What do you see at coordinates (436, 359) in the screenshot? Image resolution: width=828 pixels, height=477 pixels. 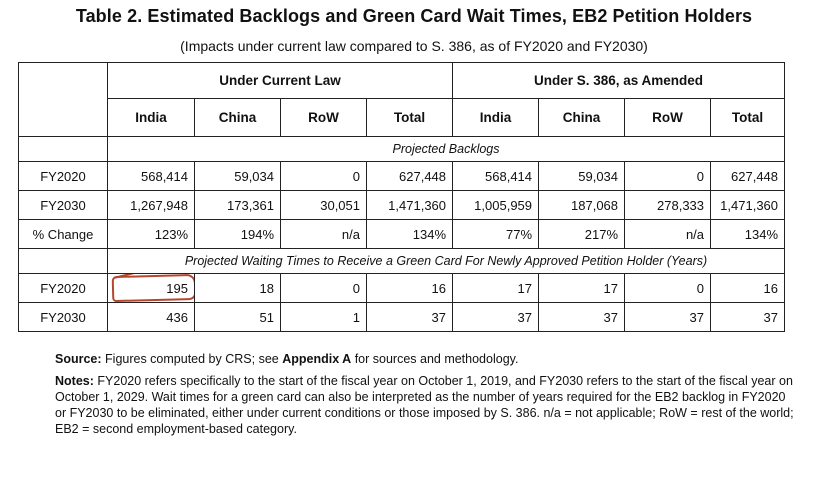 I see `source-text-end: for sources and methodology.` at bounding box center [436, 359].